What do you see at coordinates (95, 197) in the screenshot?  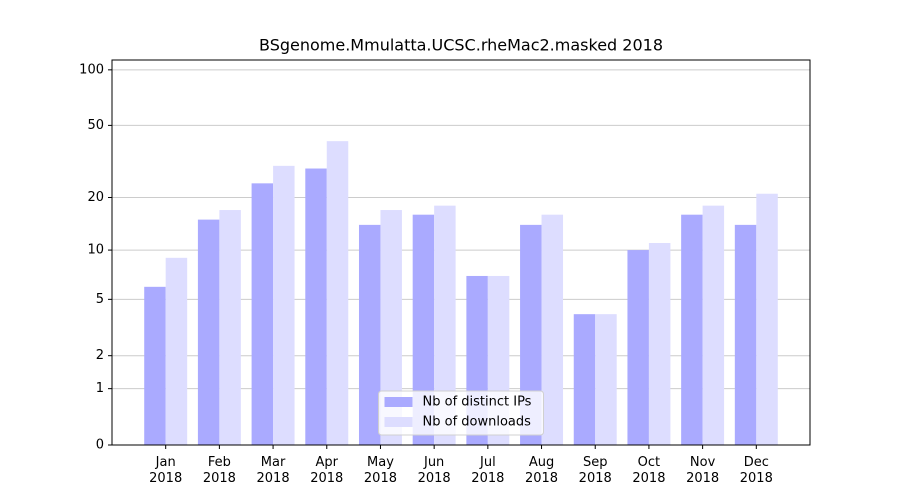 I see `y-tick-label: 20` at bounding box center [95, 197].